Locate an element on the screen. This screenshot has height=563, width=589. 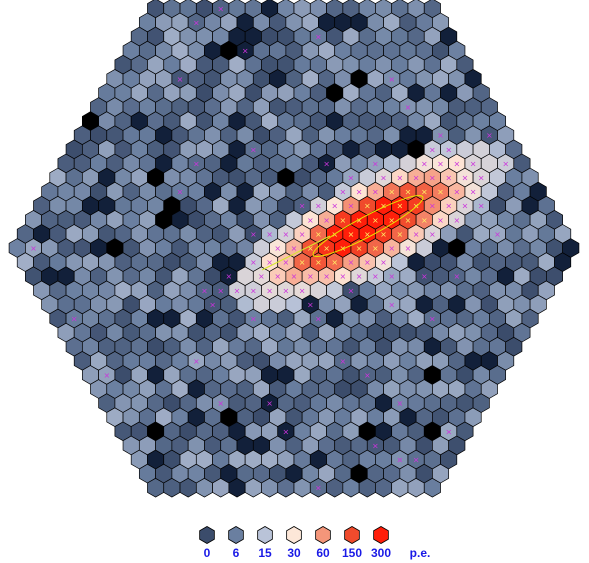
shower-axis-line is located at coordinates (296, 253).